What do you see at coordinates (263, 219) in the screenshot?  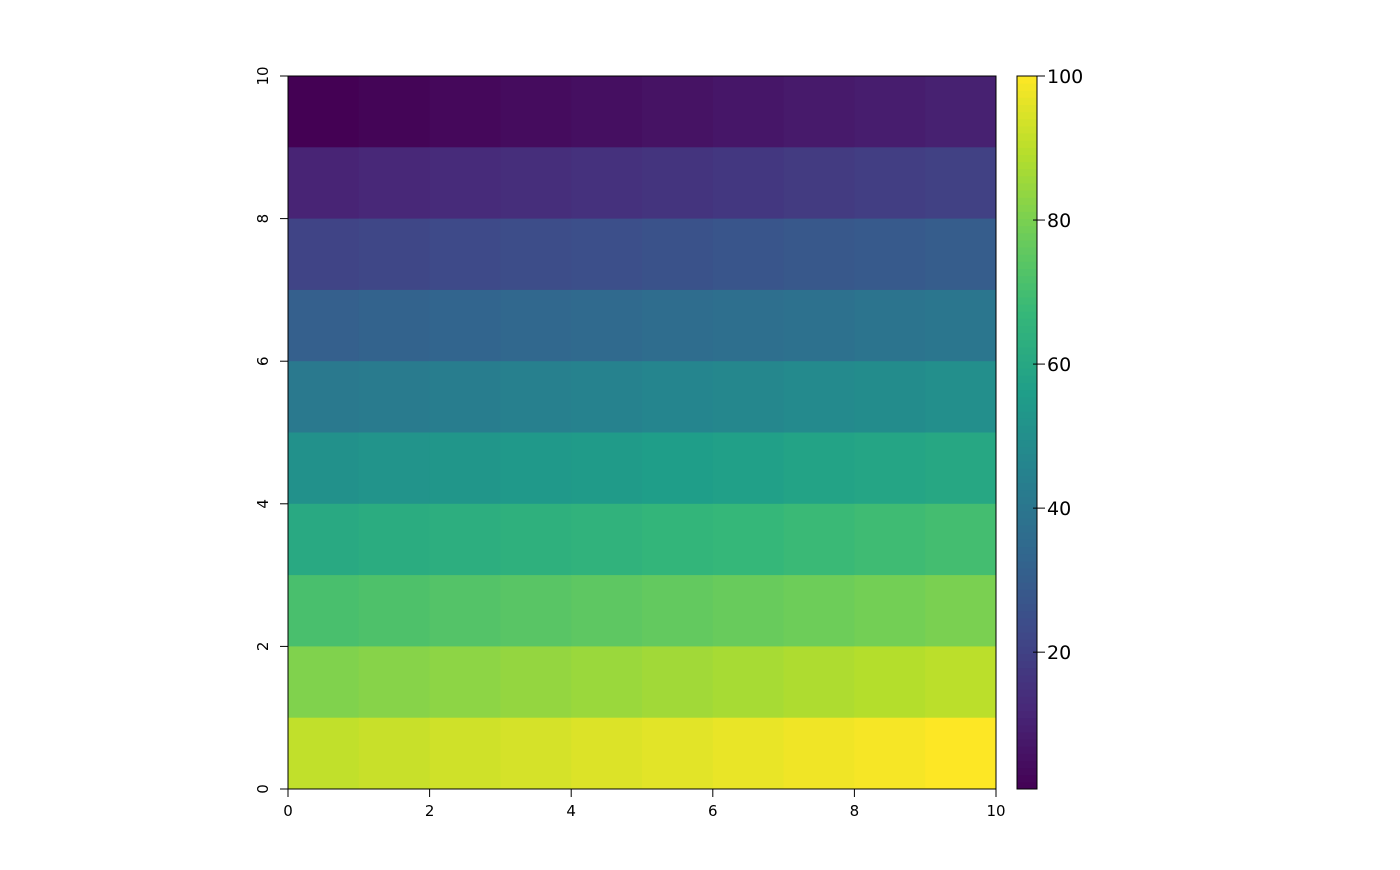 I see `y-tick-label: 8` at bounding box center [263, 219].